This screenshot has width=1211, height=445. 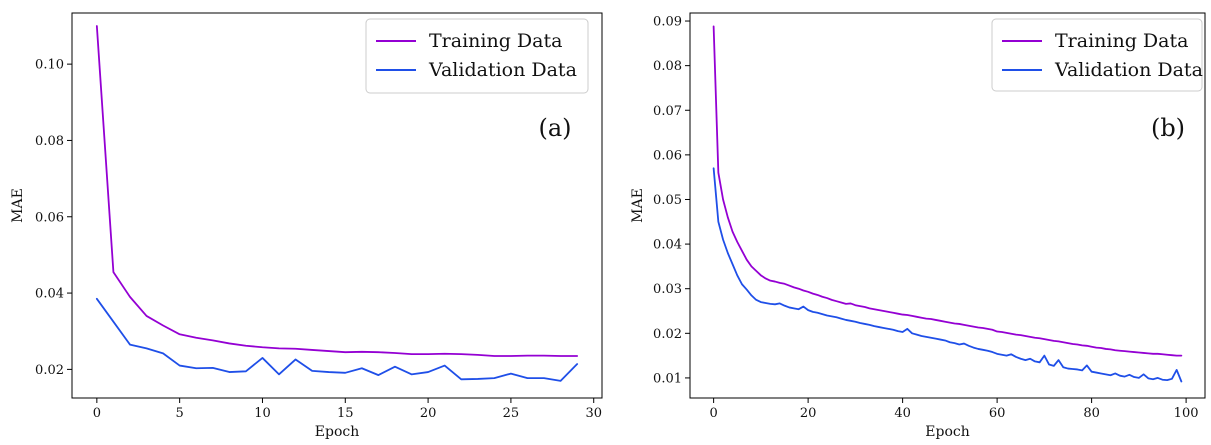 What do you see at coordinates (1168, 128) in the screenshot?
I see `panel-tag: (b)` at bounding box center [1168, 128].